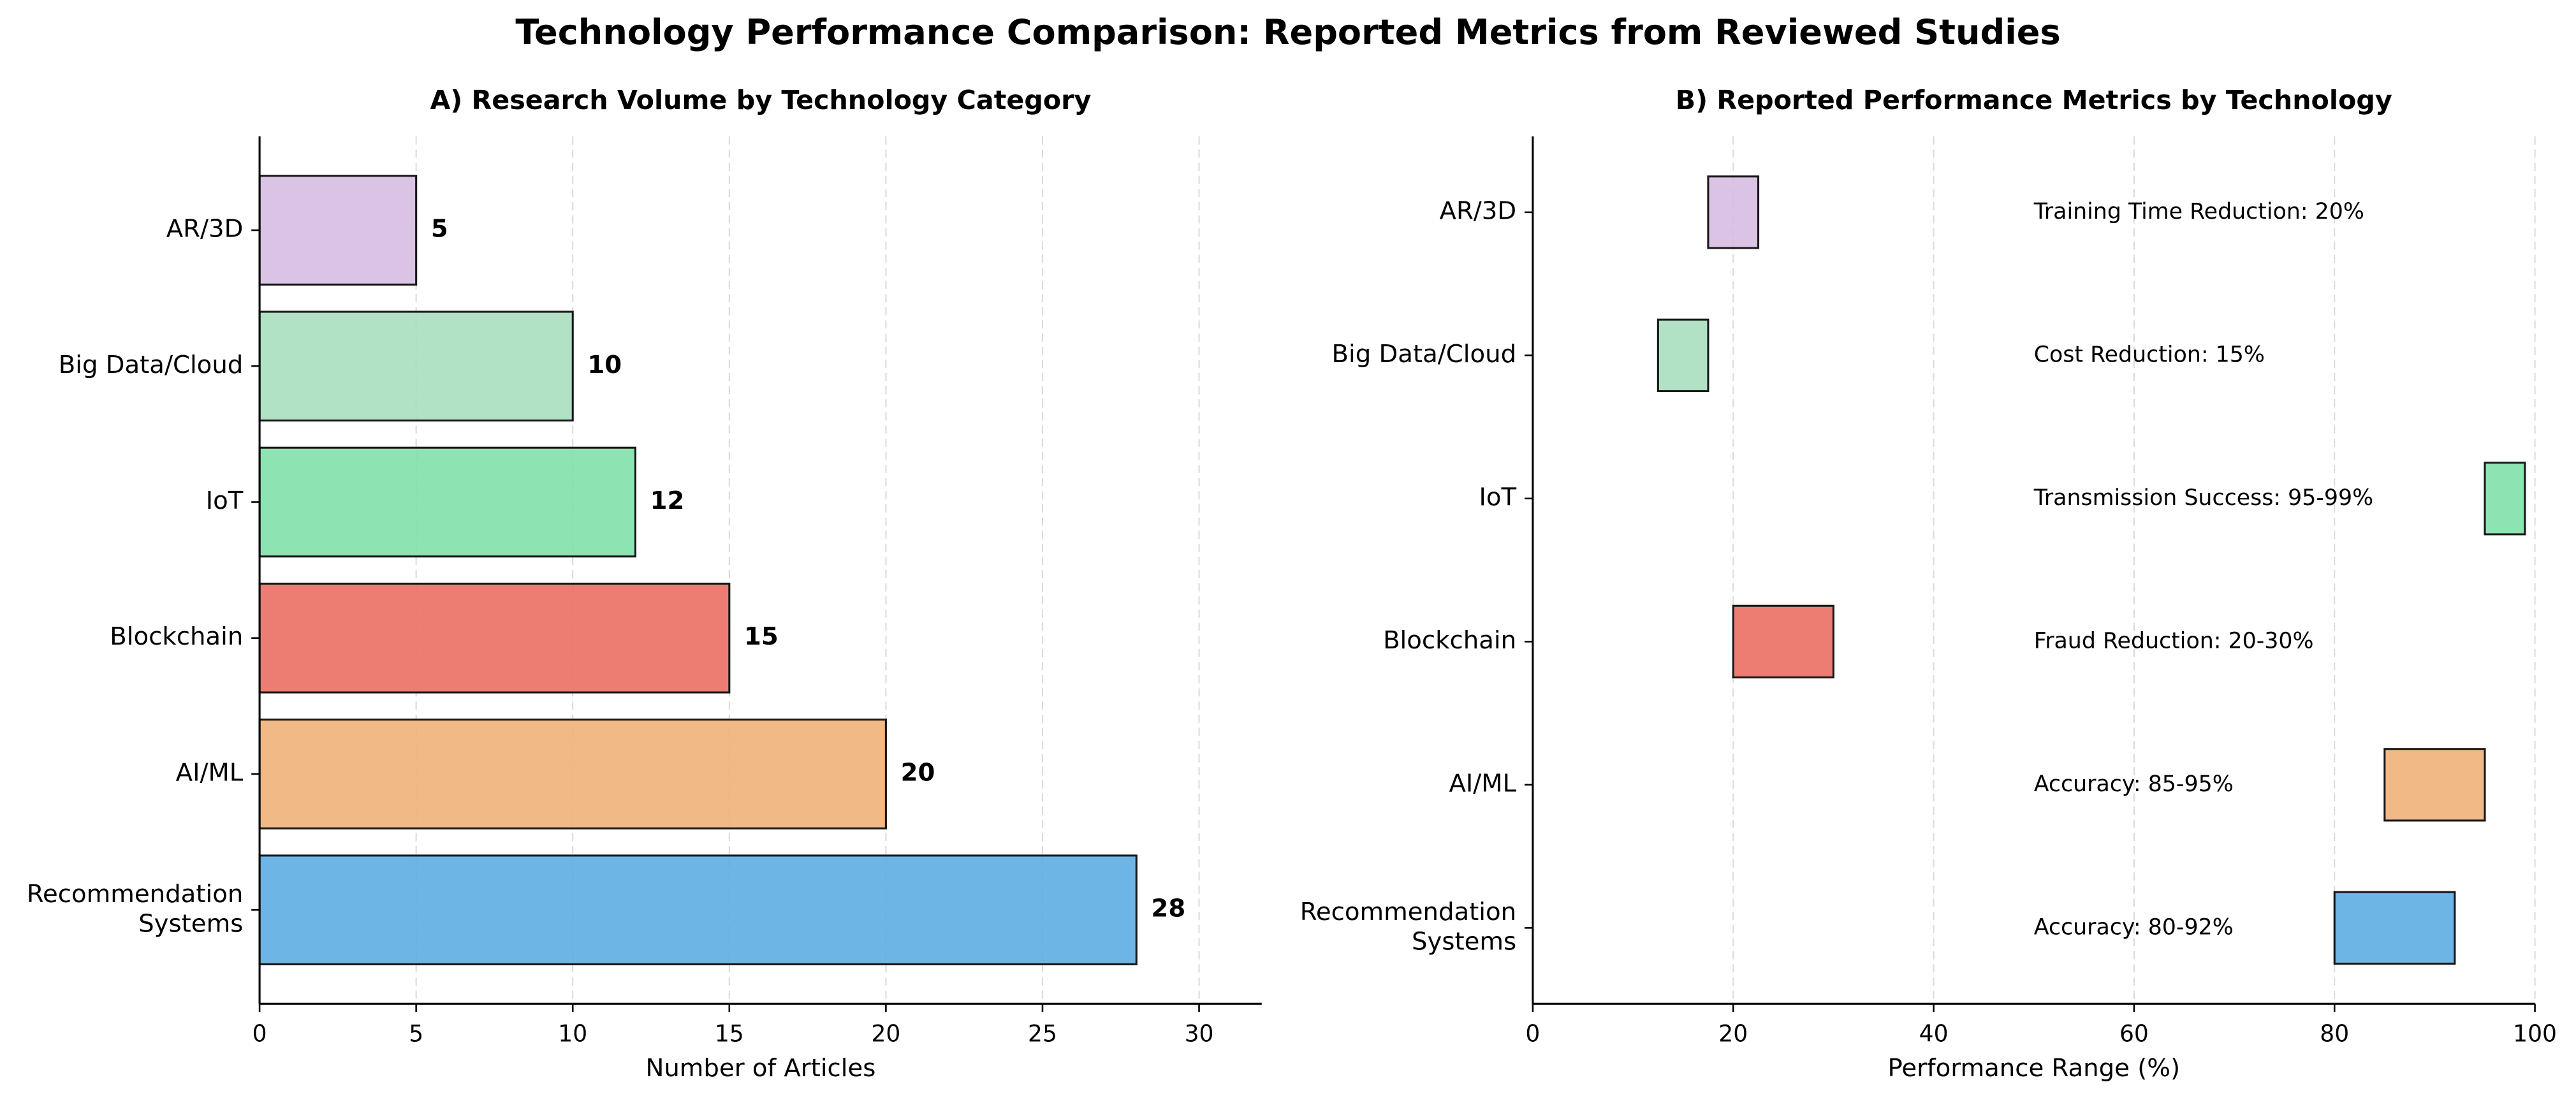 The image size is (2576, 1103). What do you see at coordinates (1042, 1033) in the screenshot?
I see `x-tick-label: 25` at bounding box center [1042, 1033].